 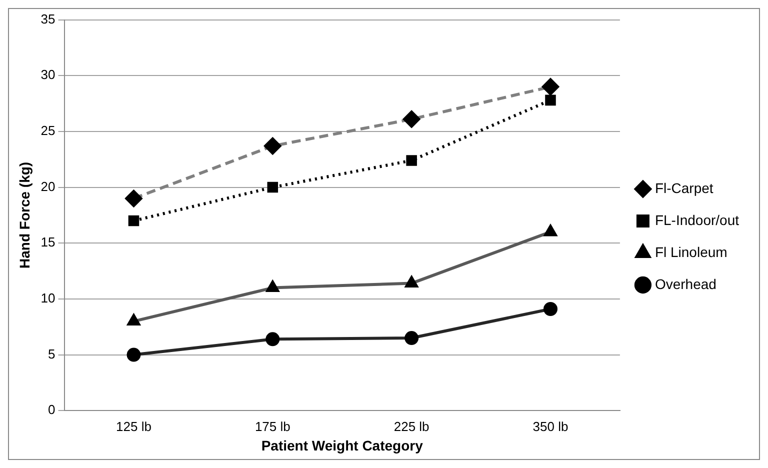 I want to click on y-tick-label: 30, so click(x=48, y=74).